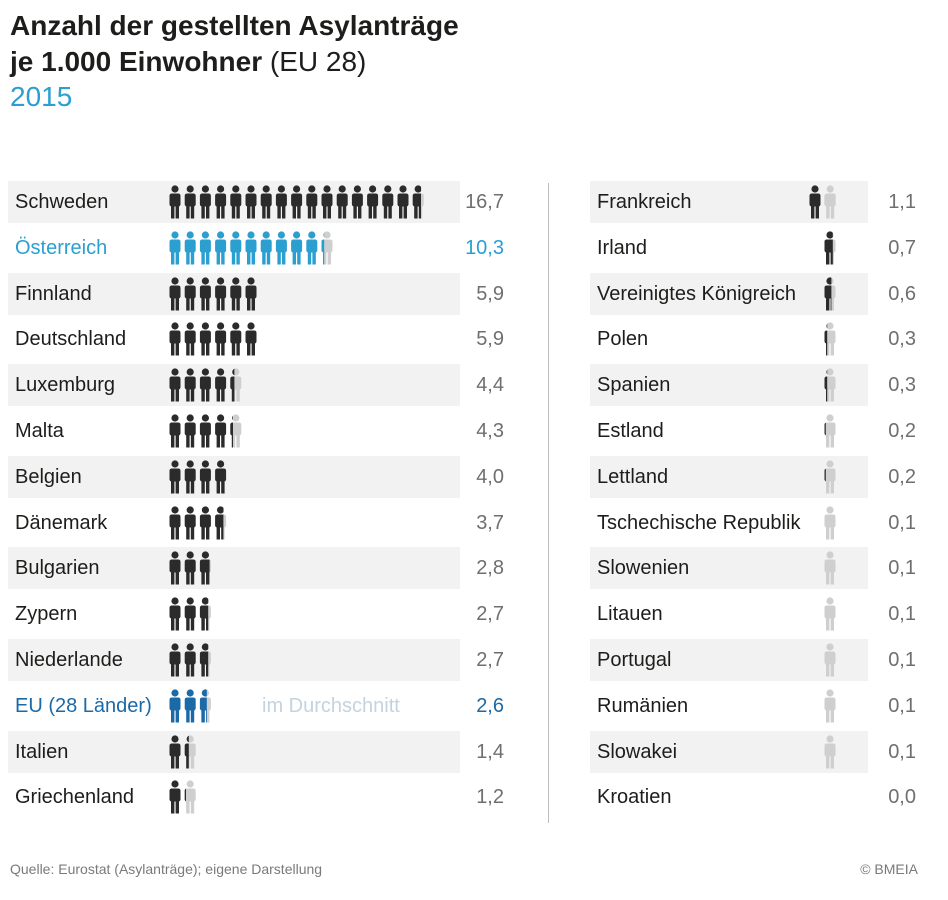  I want to click on value-label: 0,2, so click(902, 476).